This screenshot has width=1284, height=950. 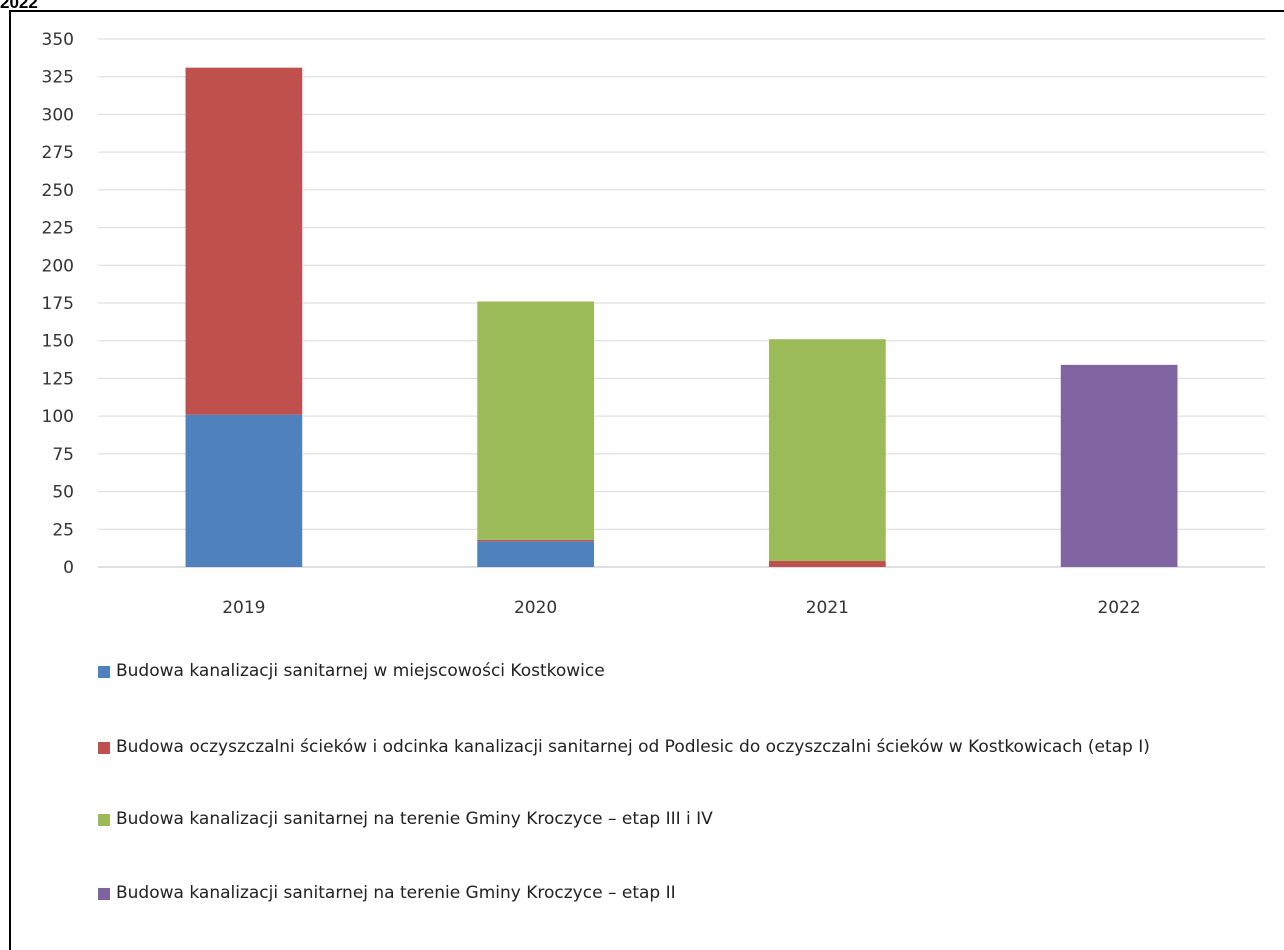 I want to click on y-tick-label: 350, so click(x=58, y=40).